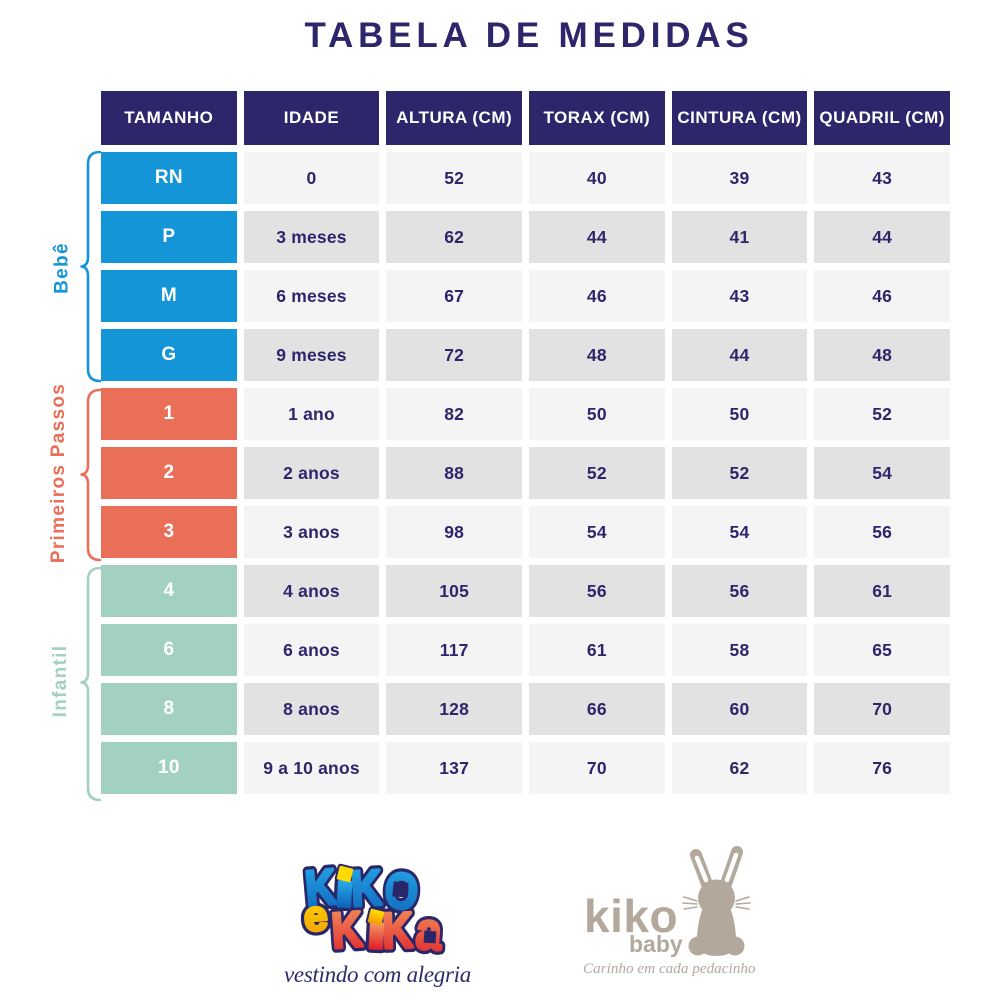  I want to click on svg-text: baby, so click(656, 944).